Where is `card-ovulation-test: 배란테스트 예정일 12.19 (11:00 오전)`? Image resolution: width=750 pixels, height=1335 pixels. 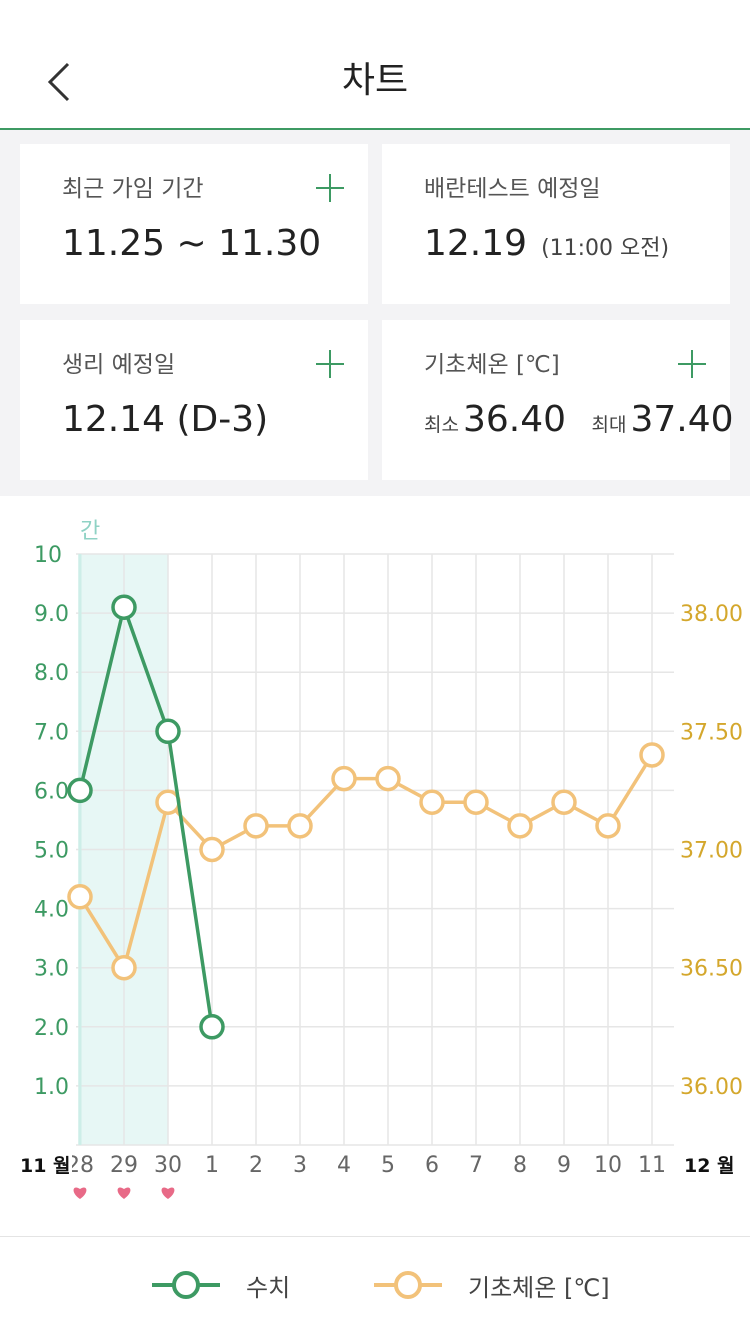 card-ovulation-test: 배란테스트 예정일 12.19 (11:00 오전) is located at coordinates (556, 224).